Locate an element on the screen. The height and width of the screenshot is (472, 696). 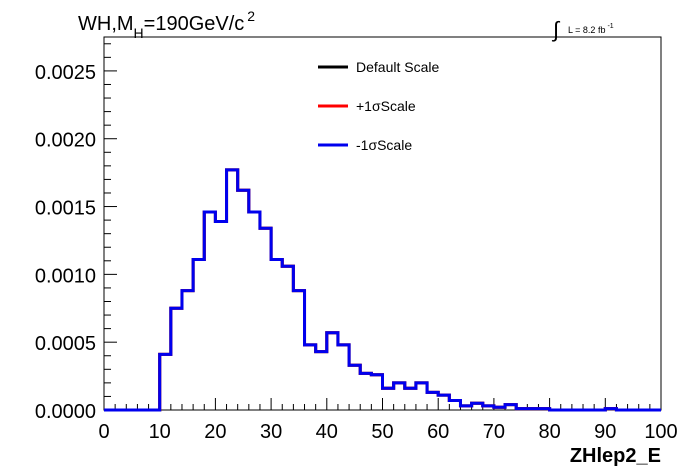
x-tick-label: 80 is located at coordinates (549, 432).